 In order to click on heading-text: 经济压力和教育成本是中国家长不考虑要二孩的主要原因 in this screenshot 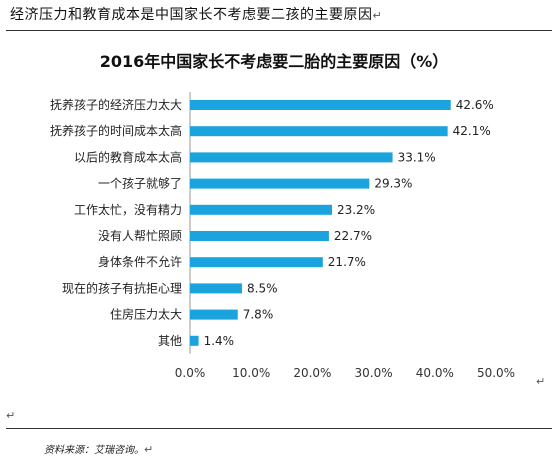, I will do `click(191, 15)`.